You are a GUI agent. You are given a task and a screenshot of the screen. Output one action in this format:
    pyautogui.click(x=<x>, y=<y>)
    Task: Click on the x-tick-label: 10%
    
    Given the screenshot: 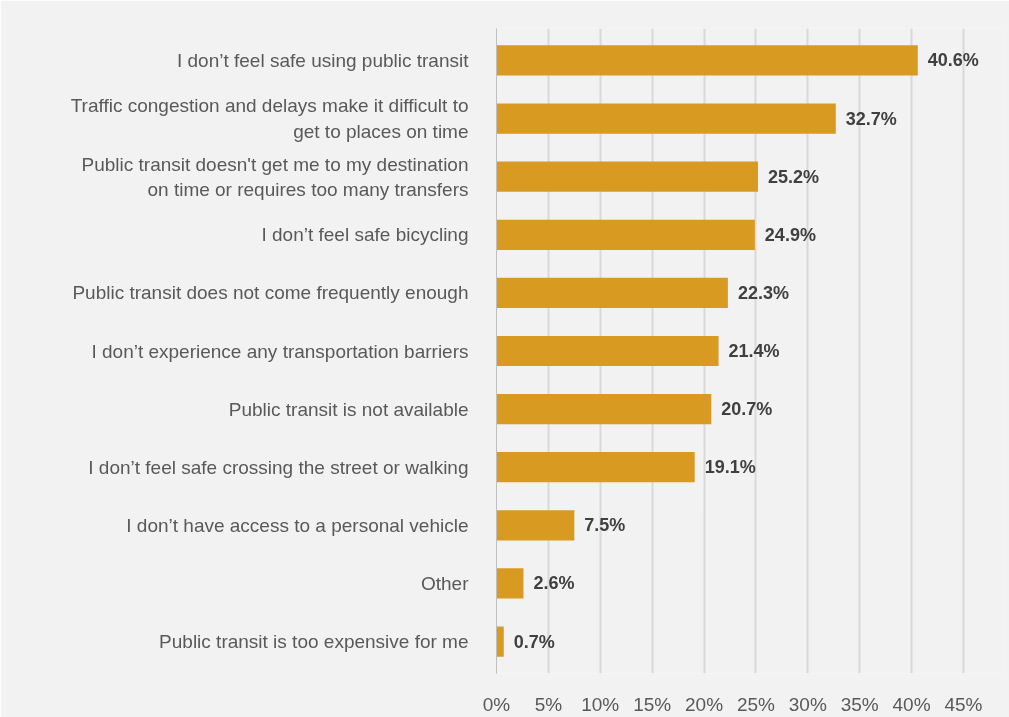 What is the action you would take?
    pyautogui.click(x=600, y=704)
    